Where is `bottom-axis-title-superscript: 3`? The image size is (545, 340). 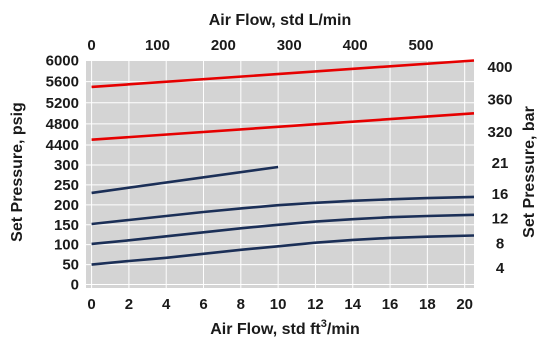 bottom-axis-title-superscript: 3 is located at coordinates (324, 324).